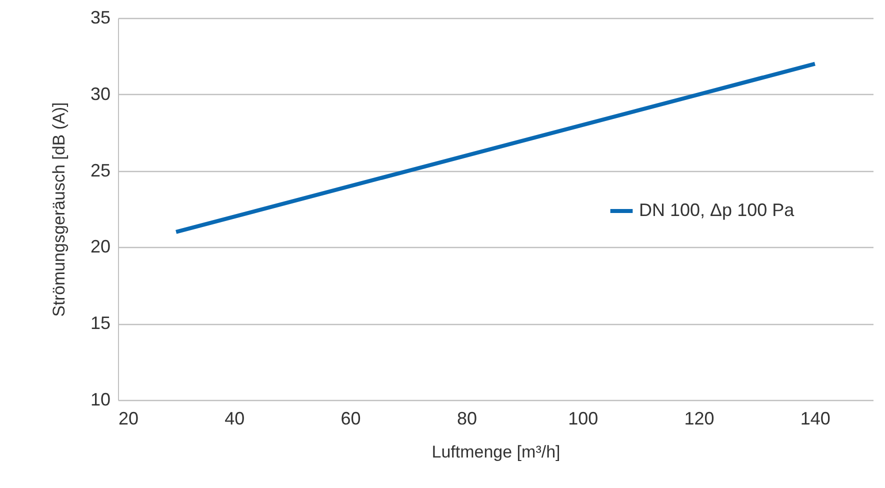 The image size is (885, 488). What do you see at coordinates (100, 246) in the screenshot?
I see `y-tick-label: 20` at bounding box center [100, 246].